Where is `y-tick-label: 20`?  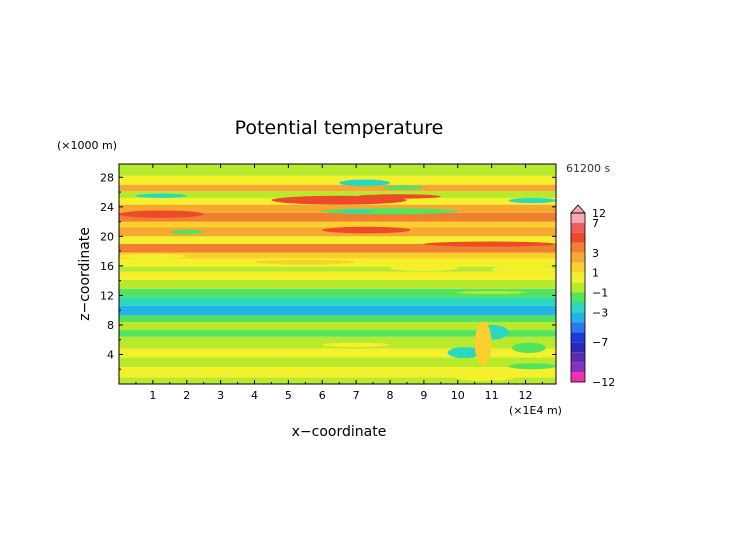 y-tick-label: 20 is located at coordinates (107, 236).